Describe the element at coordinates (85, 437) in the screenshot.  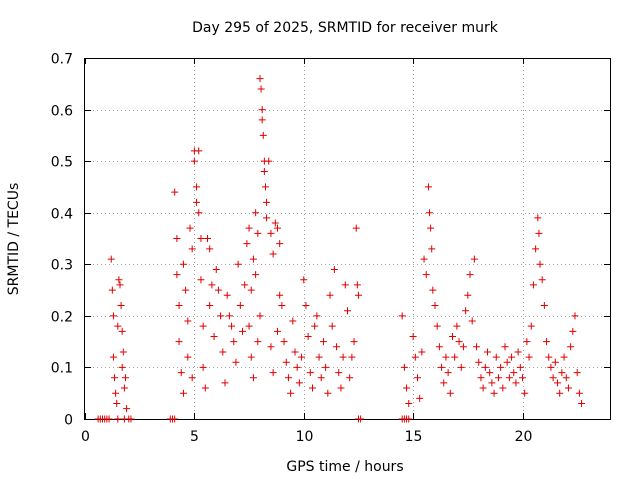
I see `x-tick-label: 0` at that location.